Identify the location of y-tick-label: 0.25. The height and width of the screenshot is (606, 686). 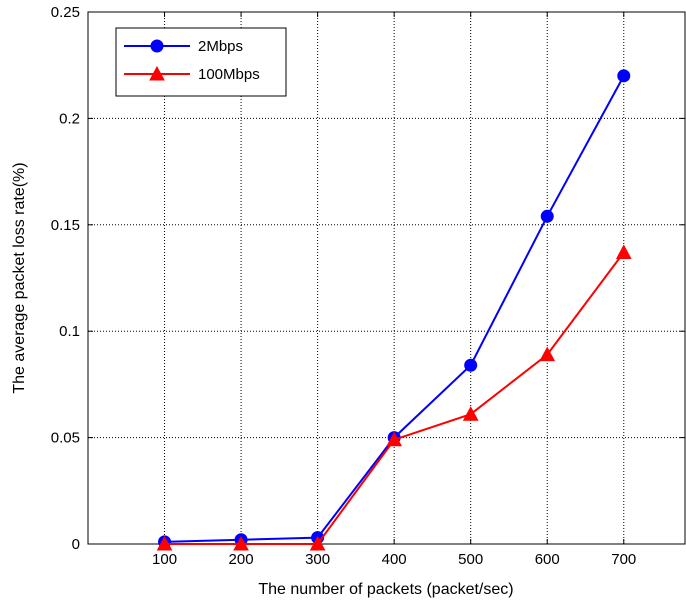
(65, 12).